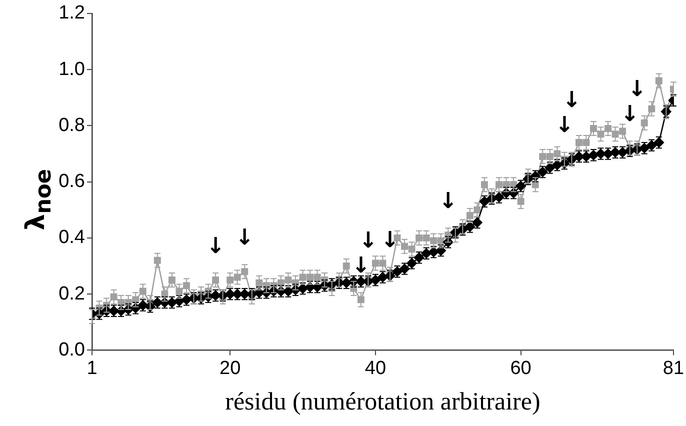 The height and width of the screenshot is (426, 686). Describe the element at coordinates (92, 368) in the screenshot. I see `x-tick-label: 1` at that location.